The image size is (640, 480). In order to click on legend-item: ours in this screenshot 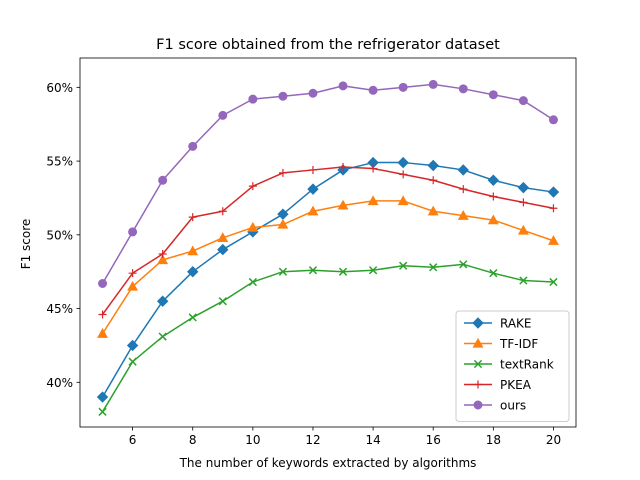, I will do `click(495, 406)`.